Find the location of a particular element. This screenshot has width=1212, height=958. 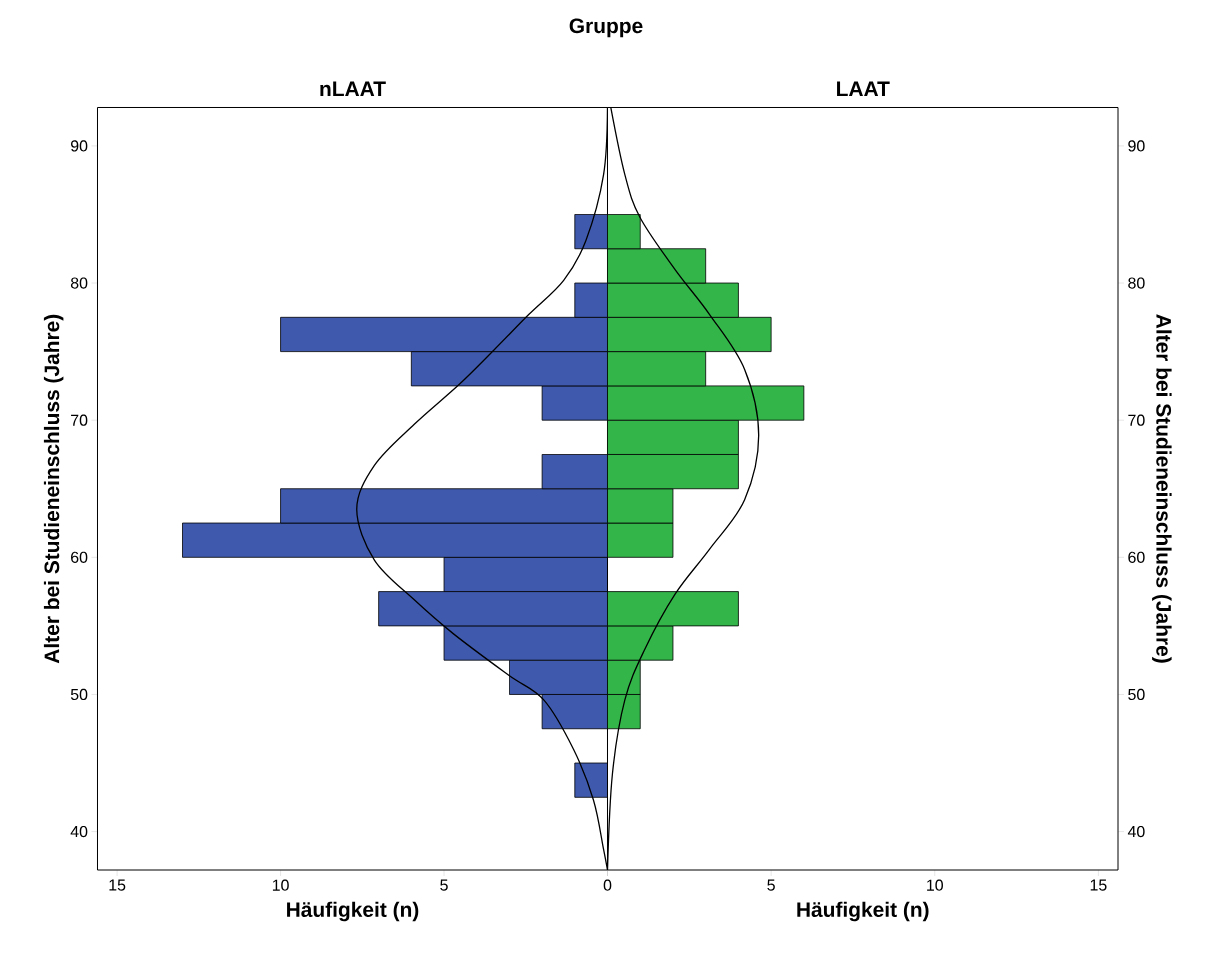

text: Gruppe is located at coordinates (606, 28).